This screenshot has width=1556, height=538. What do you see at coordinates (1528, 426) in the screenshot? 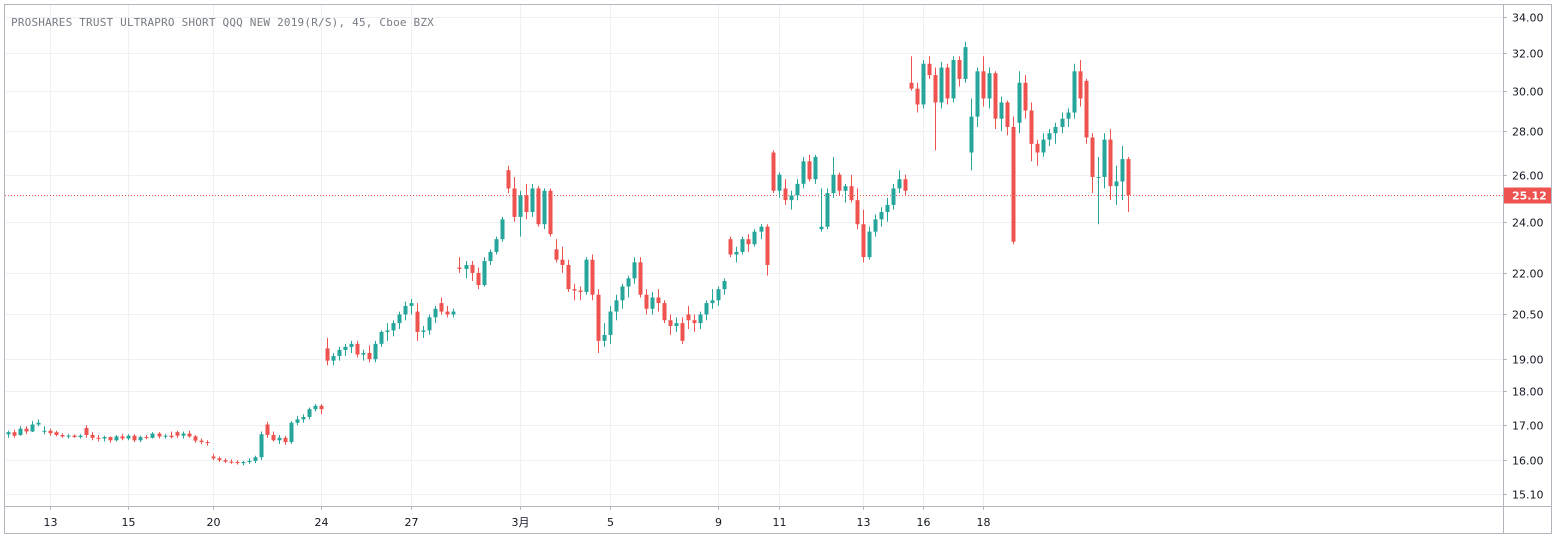
I see `y-tick-label: 17.00` at bounding box center [1528, 426].